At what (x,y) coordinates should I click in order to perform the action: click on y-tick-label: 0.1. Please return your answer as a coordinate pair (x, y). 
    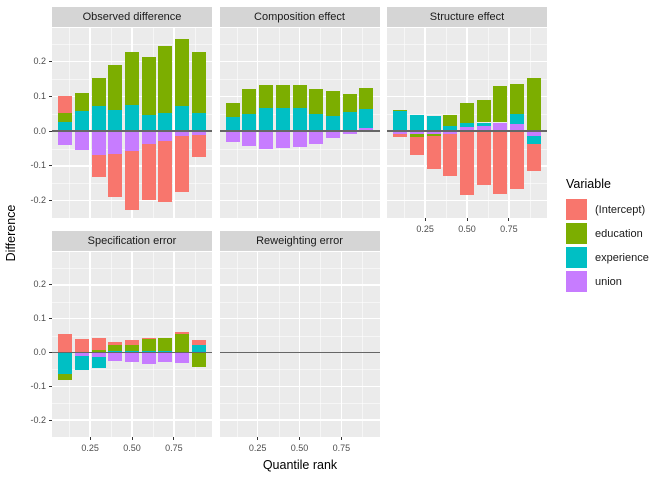
    Looking at the image, I should click on (39, 95).